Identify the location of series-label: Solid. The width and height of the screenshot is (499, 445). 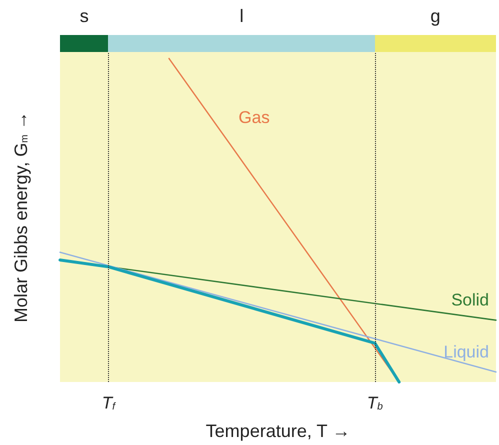
(470, 300).